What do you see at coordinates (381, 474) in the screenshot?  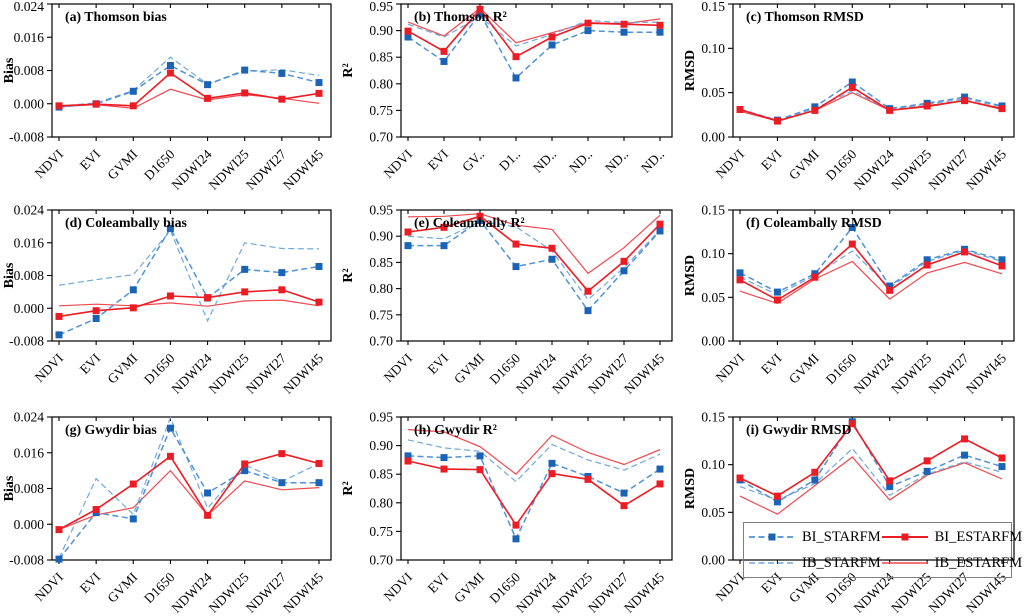 I see `y-tick-label: 0.85` at bounding box center [381, 474].